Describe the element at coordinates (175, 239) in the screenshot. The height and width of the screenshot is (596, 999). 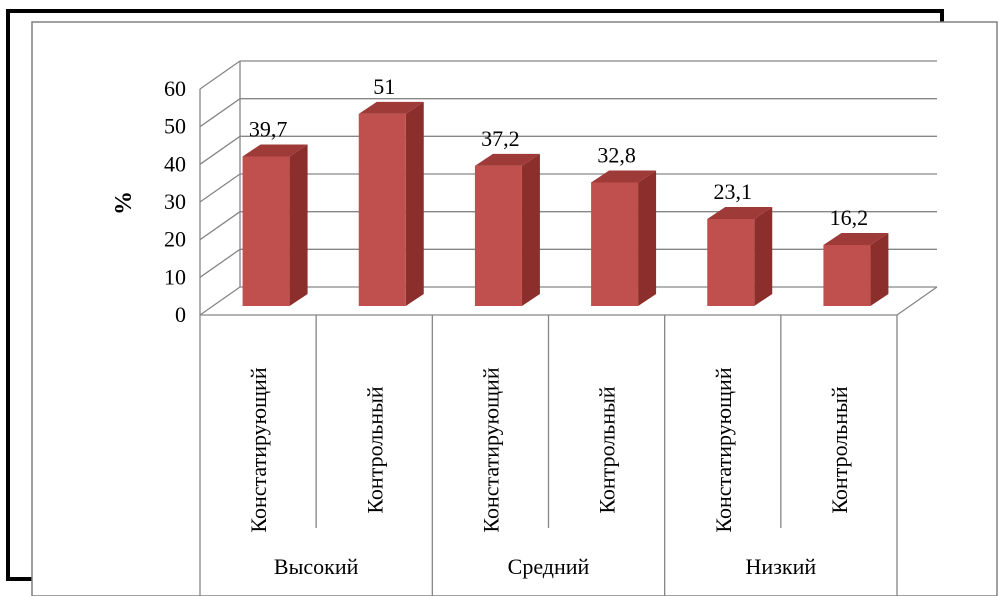
I see `y-tick-label: 20` at that location.